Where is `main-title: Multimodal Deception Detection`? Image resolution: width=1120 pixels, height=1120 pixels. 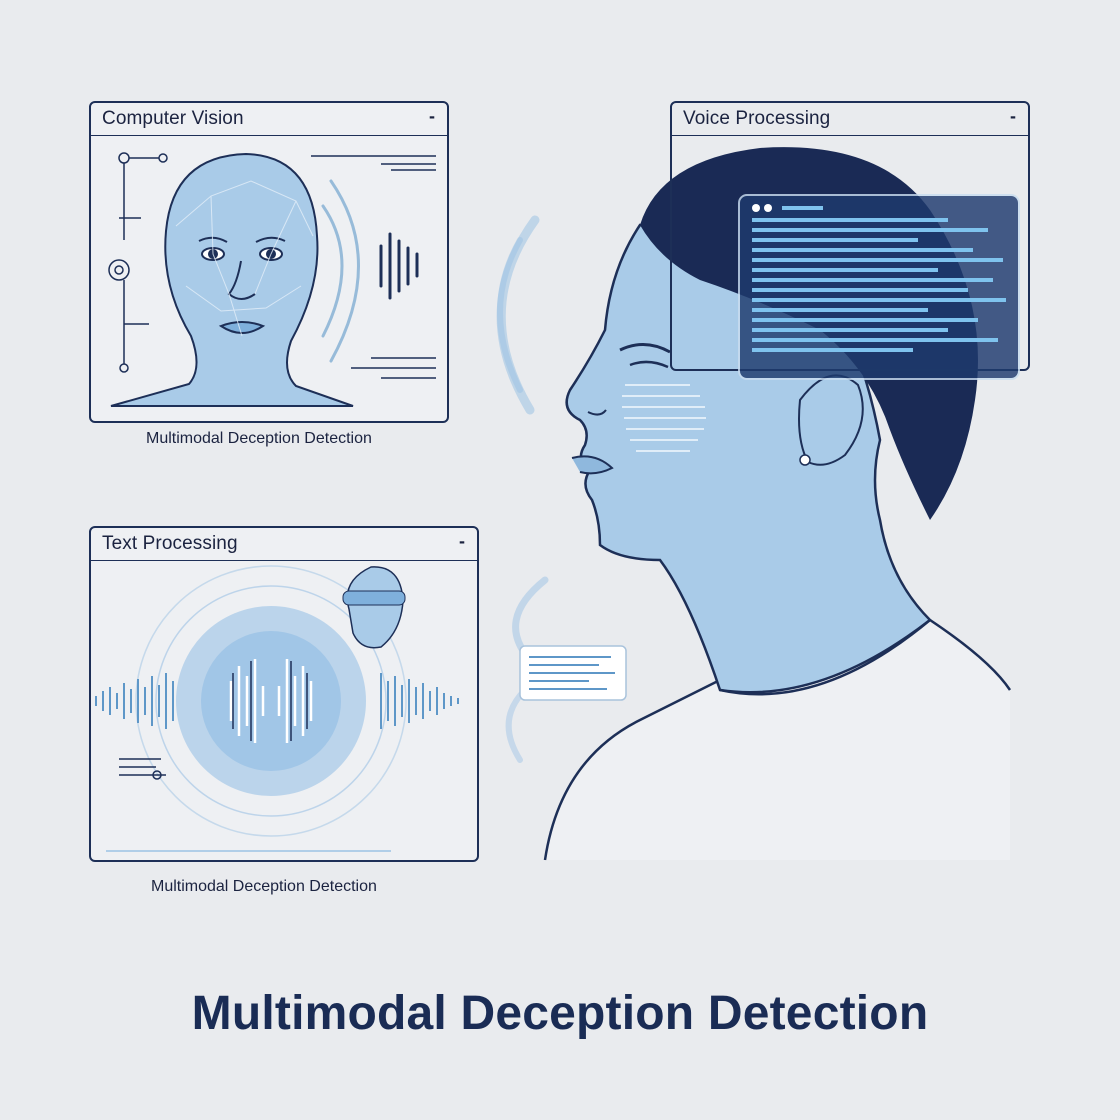
main-title: Multimodal Deception Detection is located at coordinates (560, 1013).